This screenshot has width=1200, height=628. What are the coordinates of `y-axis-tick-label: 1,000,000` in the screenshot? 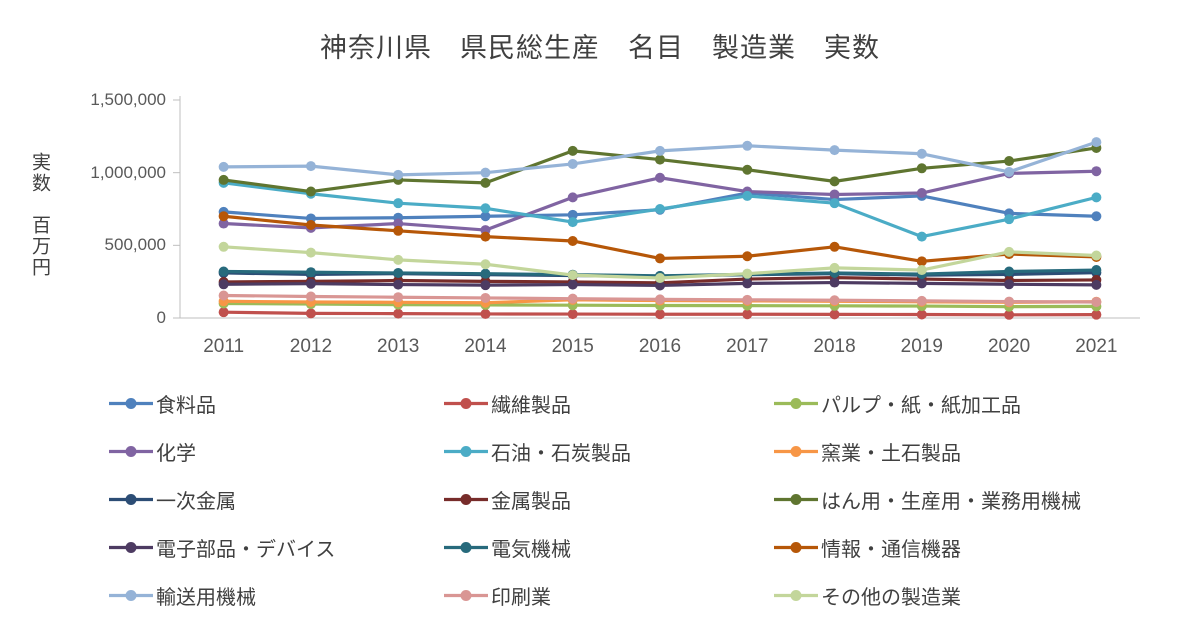 It's located at (128, 172).